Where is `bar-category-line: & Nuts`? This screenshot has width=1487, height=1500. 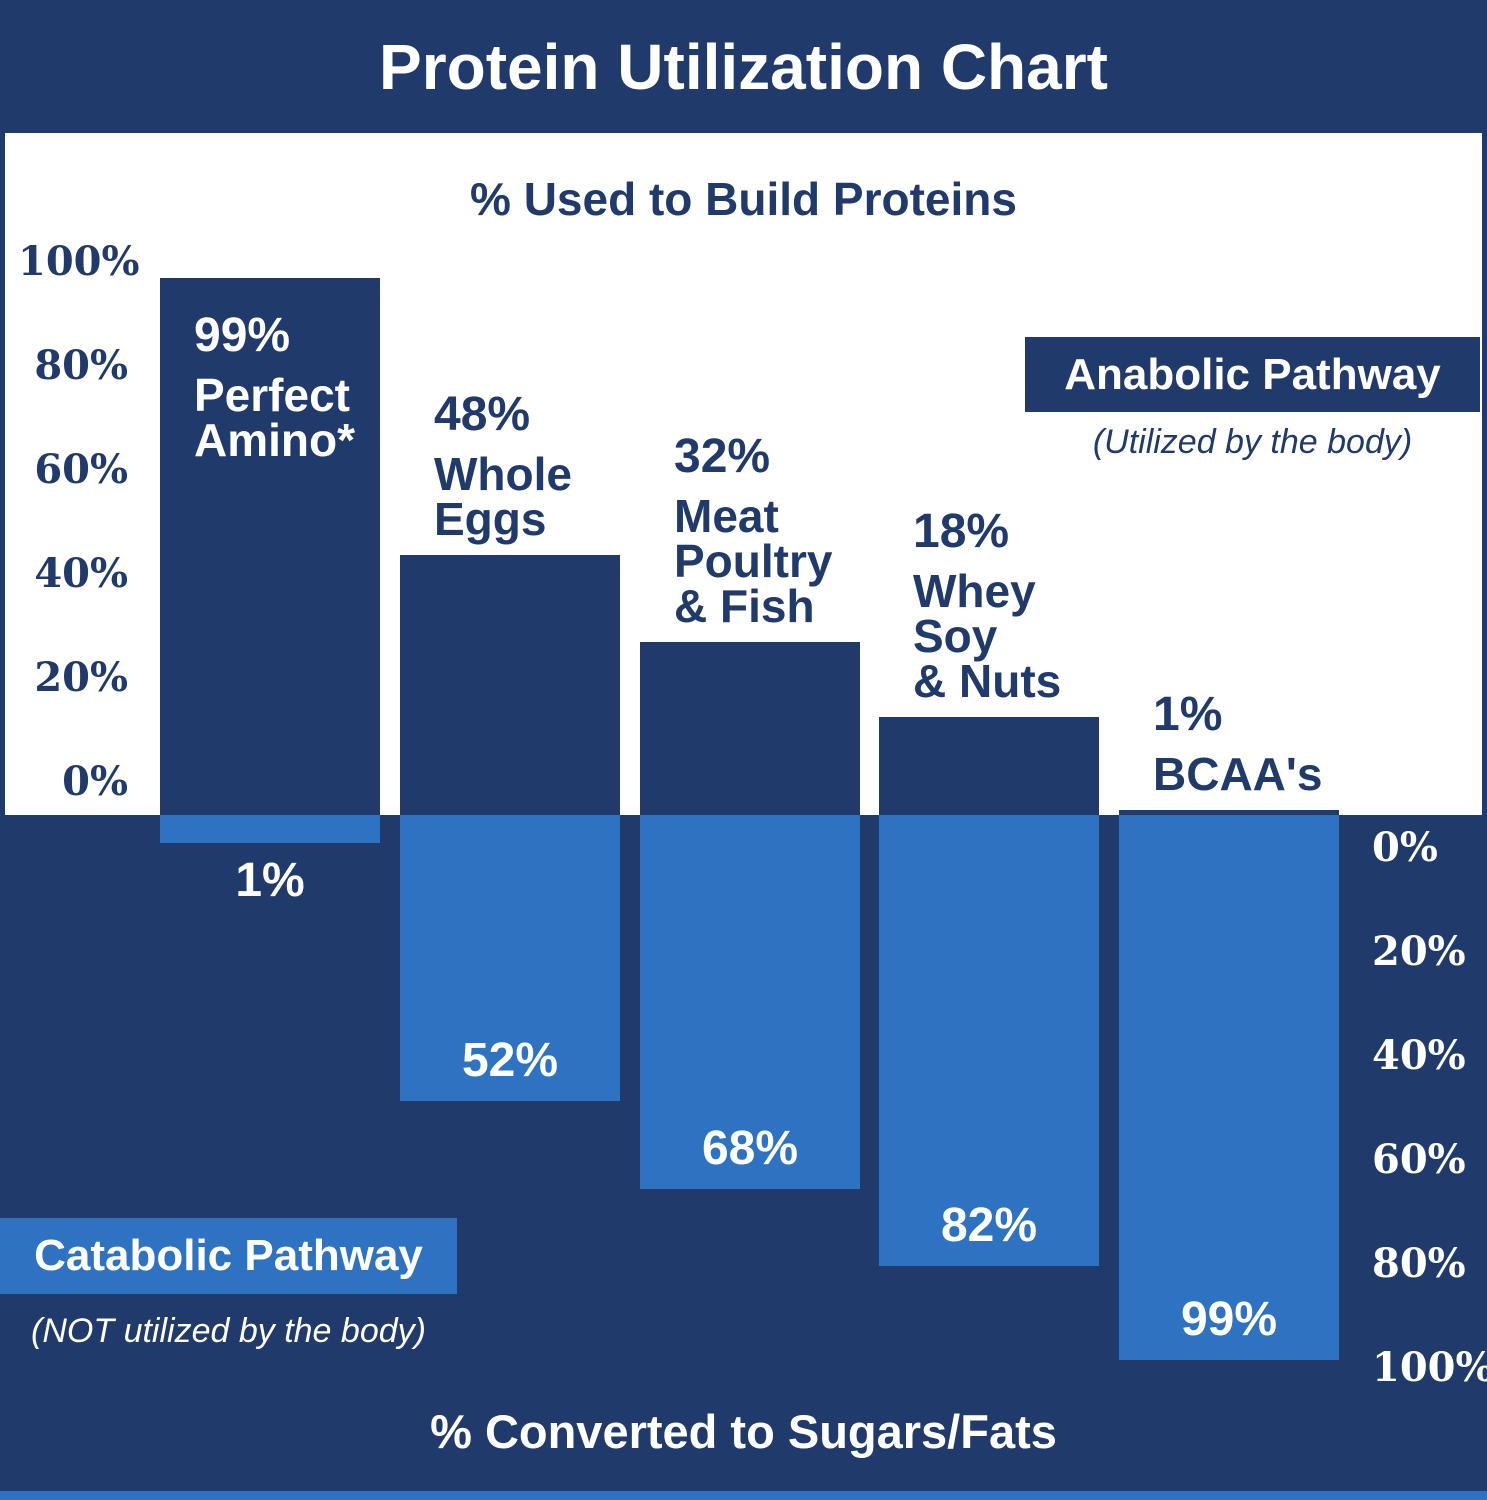 bar-category-line: & Nuts is located at coordinates (987, 681).